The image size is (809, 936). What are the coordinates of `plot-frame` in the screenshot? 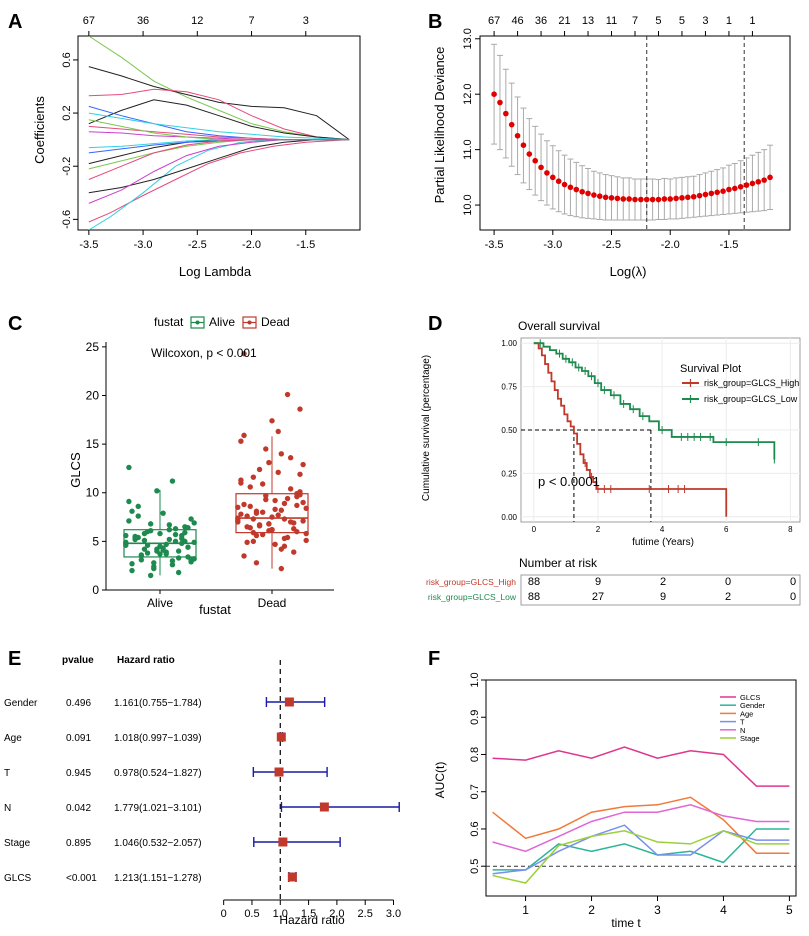 It's located at (641, 788).